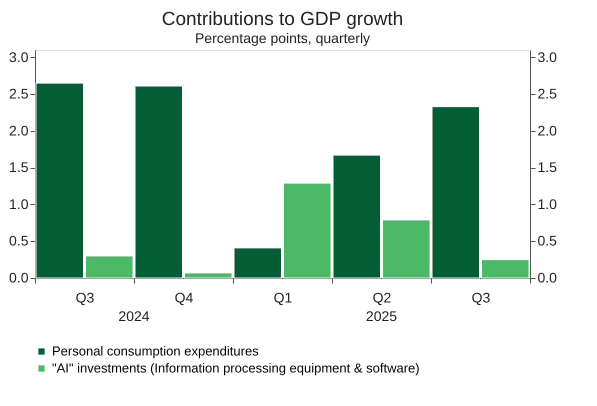 The width and height of the screenshot is (597, 406). What do you see at coordinates (382, 316) in the screenshot?
I see `text: 2025` at bounding box center [382, 316].